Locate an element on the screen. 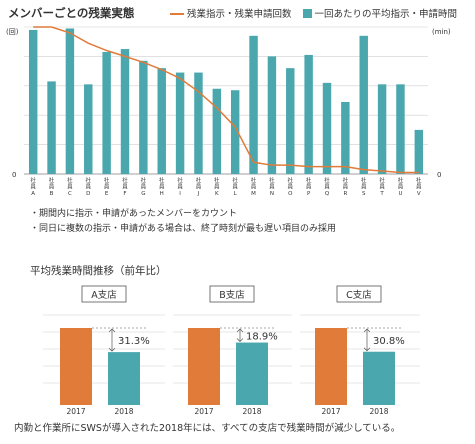 The image size is (475, 444). bar-社員F is located at coordinates (125, 111).